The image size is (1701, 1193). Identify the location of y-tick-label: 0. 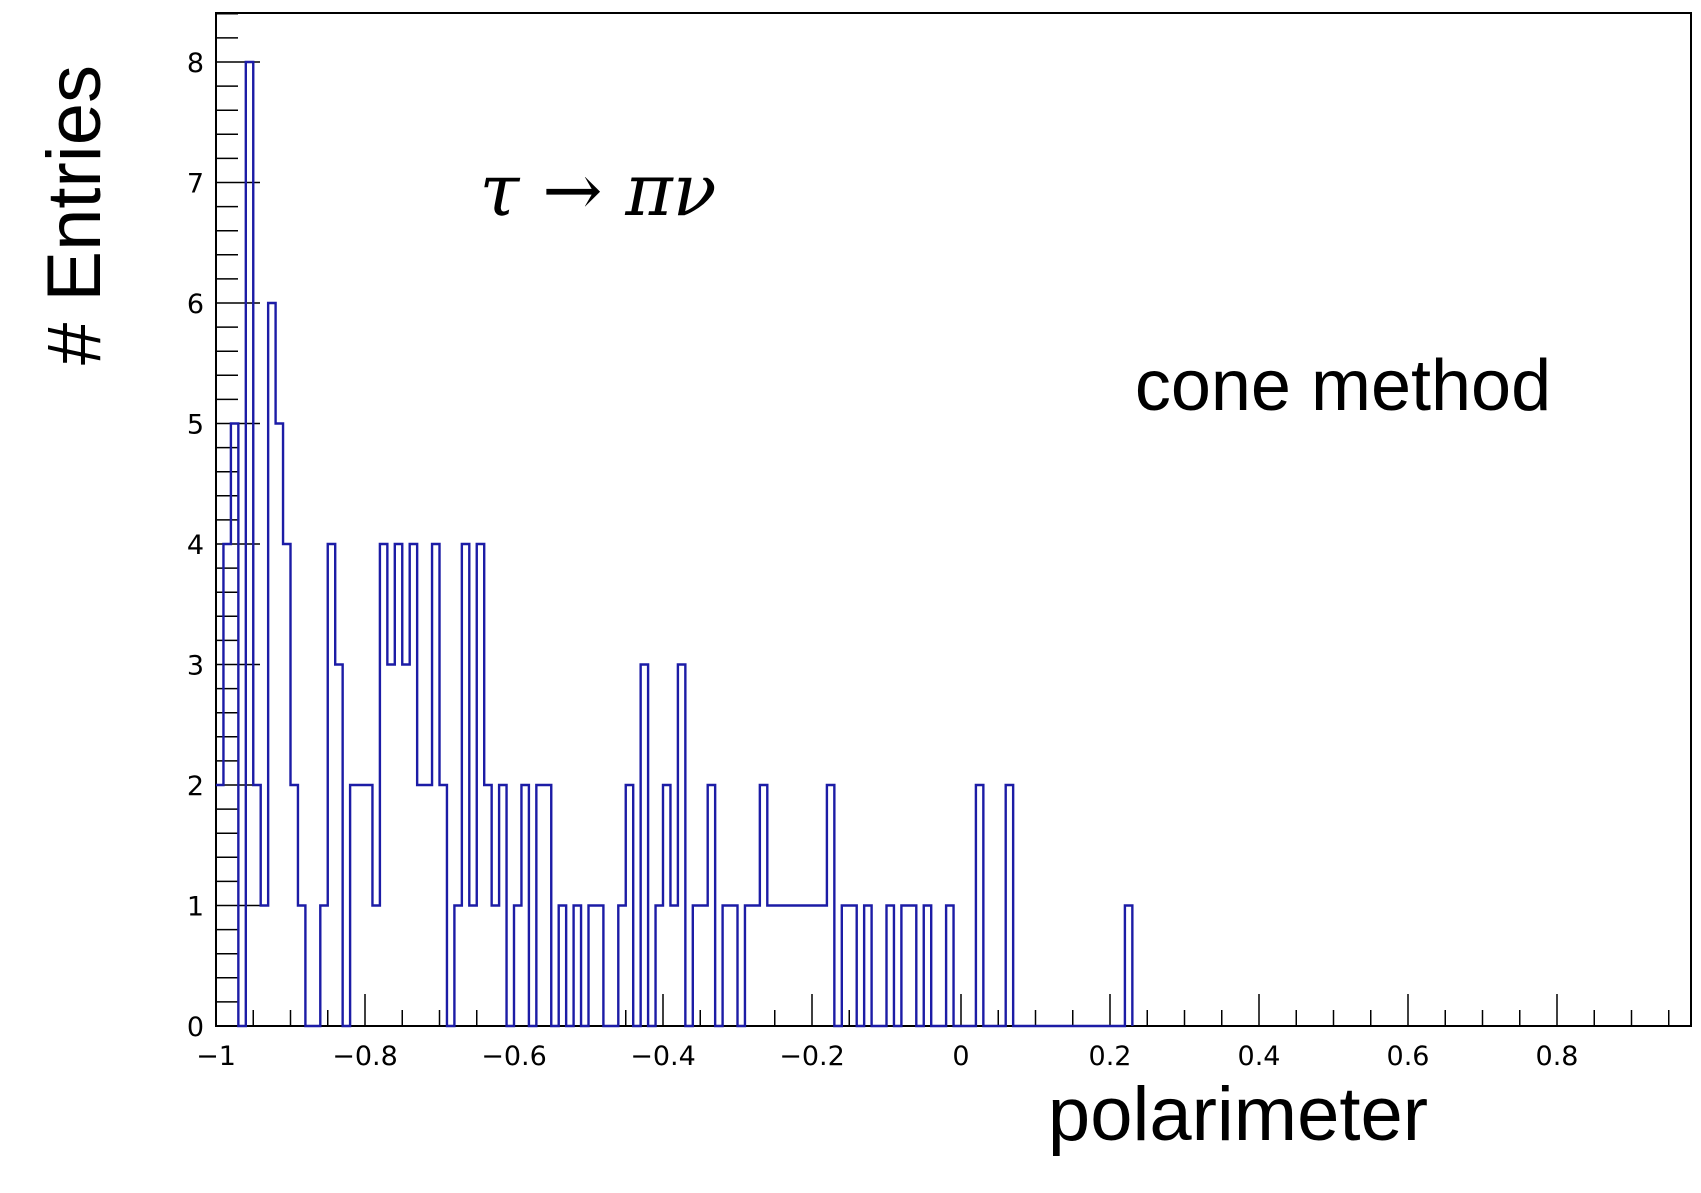
(195, 1027).